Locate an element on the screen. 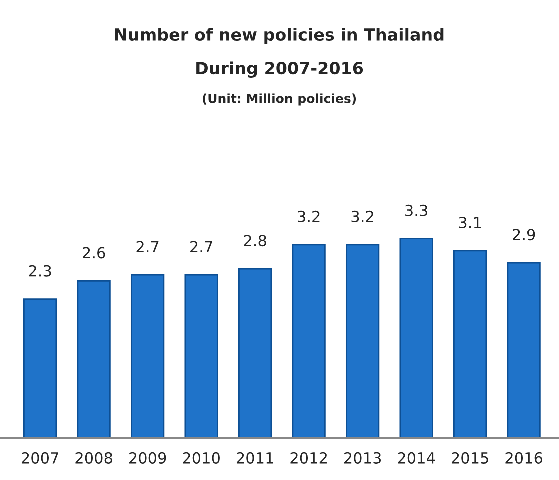 This screenshot has width=559, height=480. data-label: 2.3 is located at coordinates (40, 271).